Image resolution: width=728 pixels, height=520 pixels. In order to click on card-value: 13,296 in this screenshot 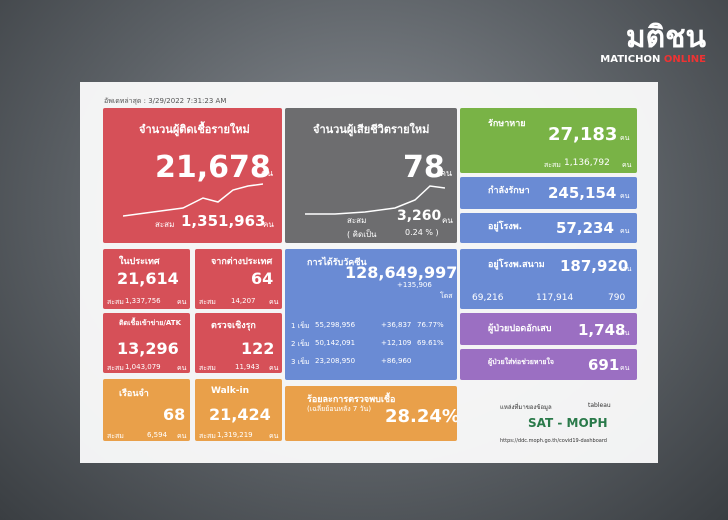, I will do `click(148, 348)`.